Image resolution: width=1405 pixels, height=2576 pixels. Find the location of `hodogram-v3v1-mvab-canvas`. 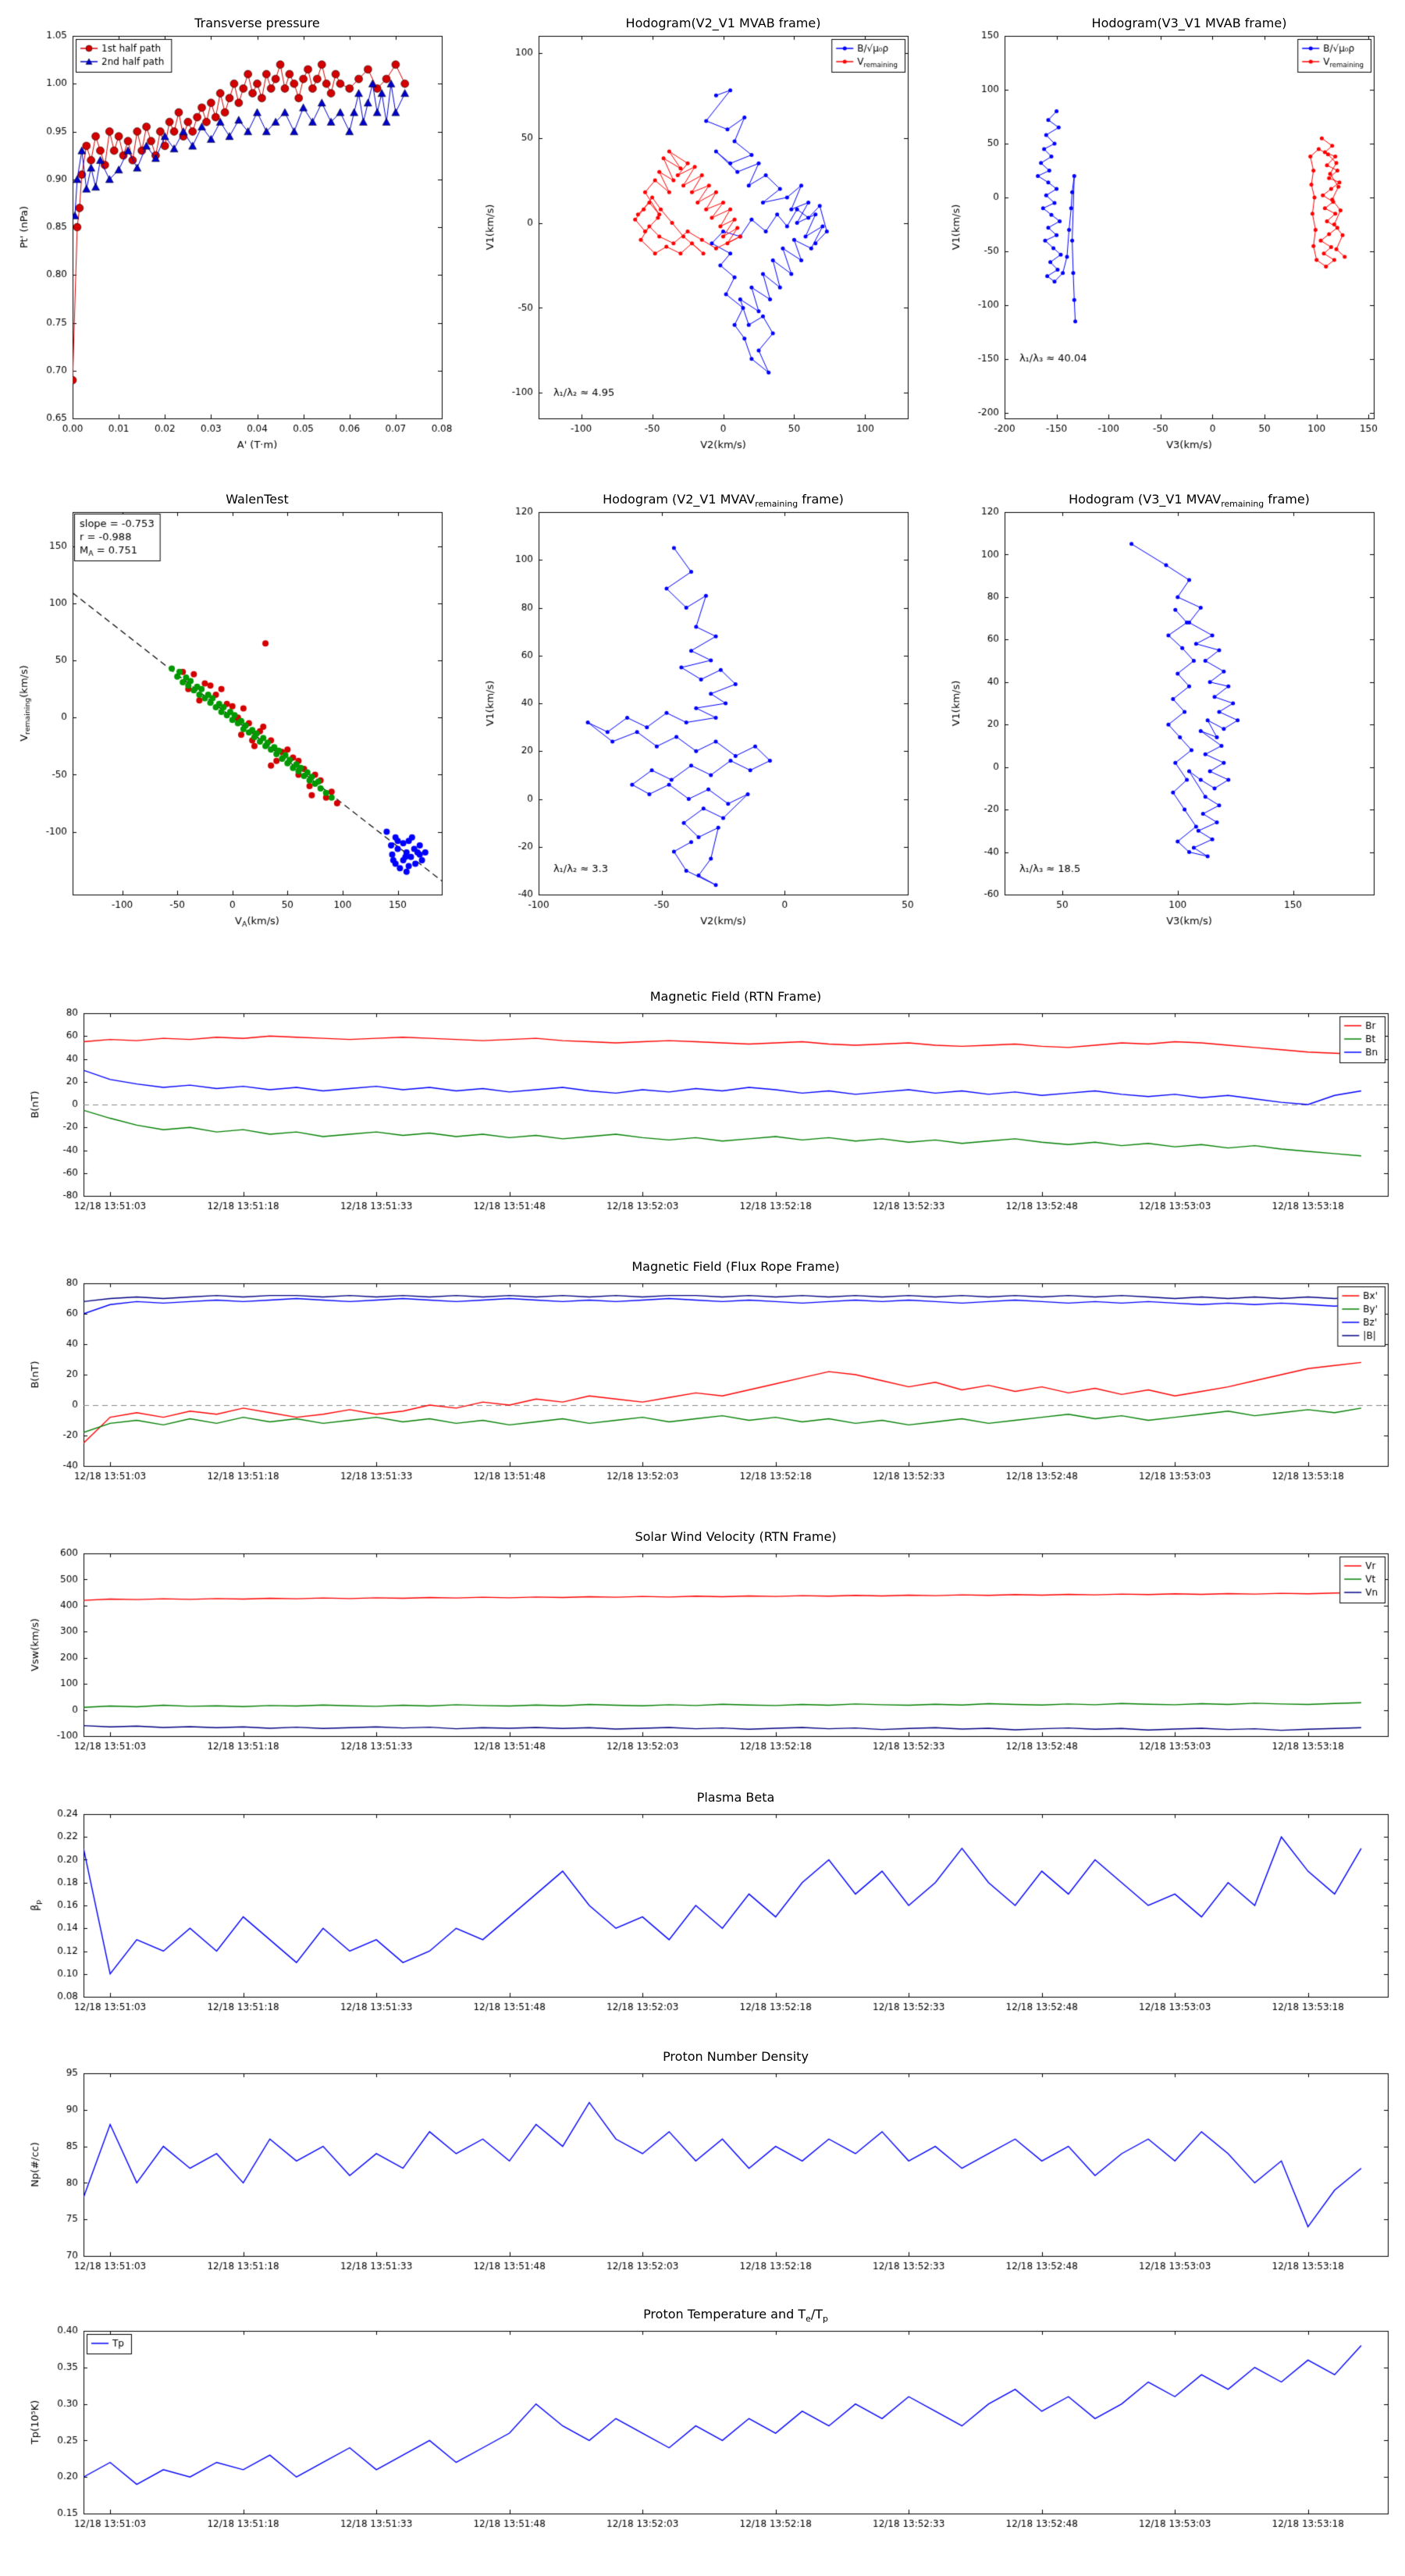

hodogram-v3v1-mvab-canvas is located at coordinates (1164, 235).